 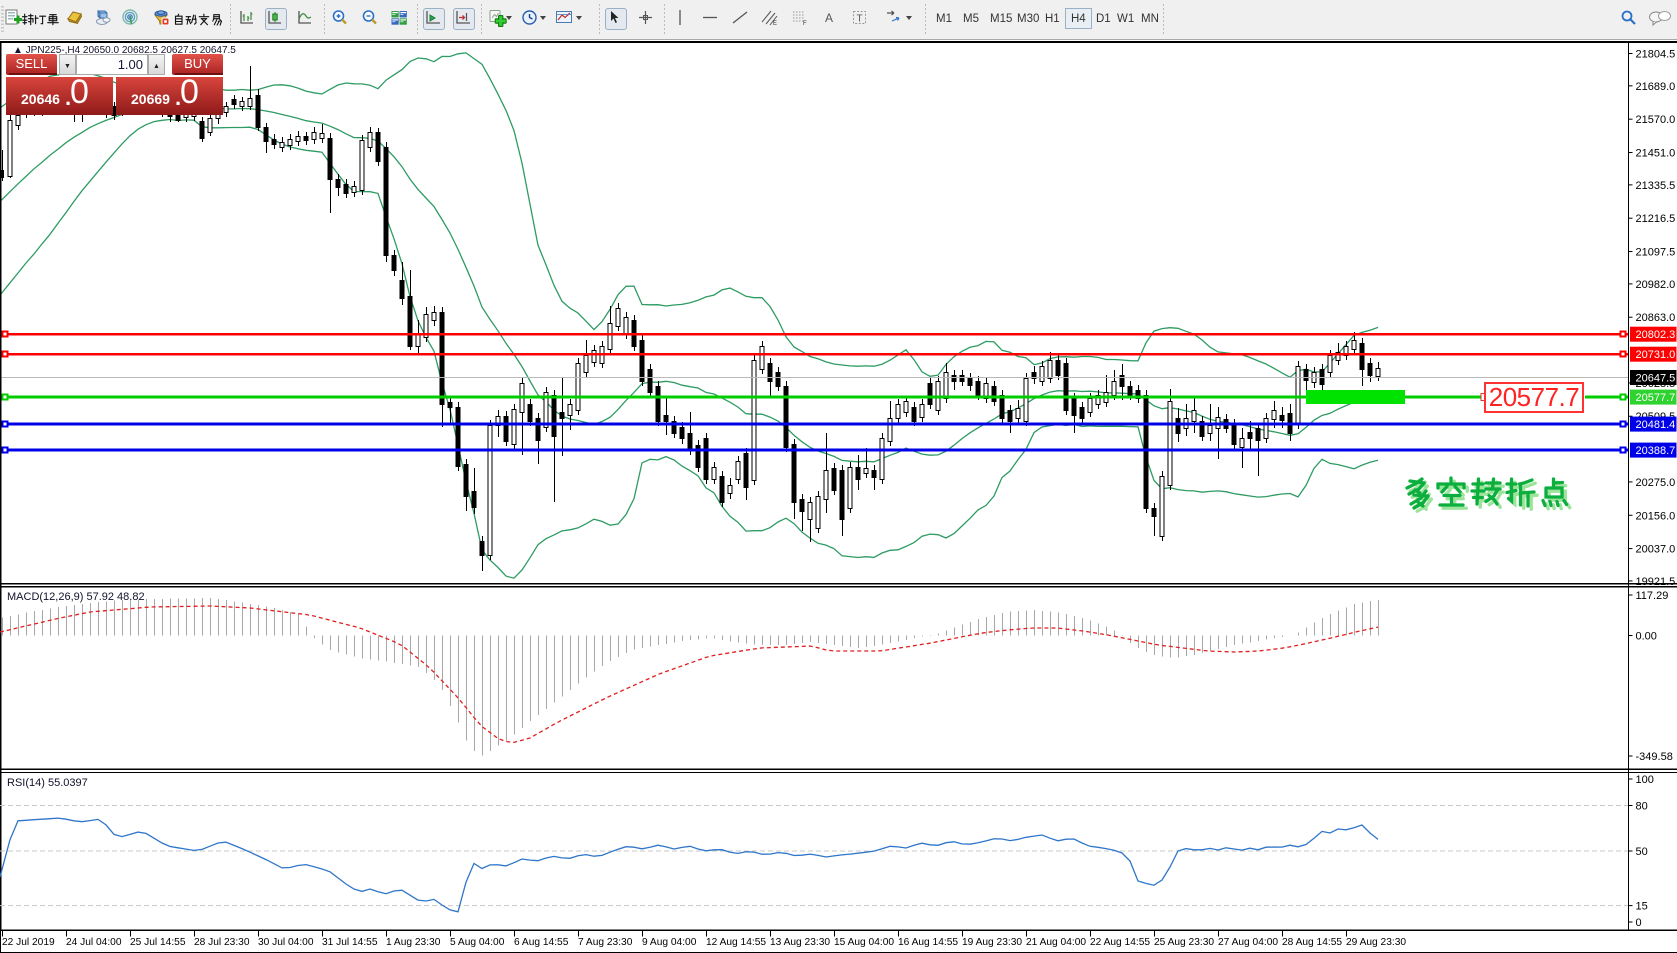 What do you see at coordinates (76, 597) in the screenshot?
I see `svg-text: MACD(12,26,9) 57.92 48.82` at bounding box center [76, 597].